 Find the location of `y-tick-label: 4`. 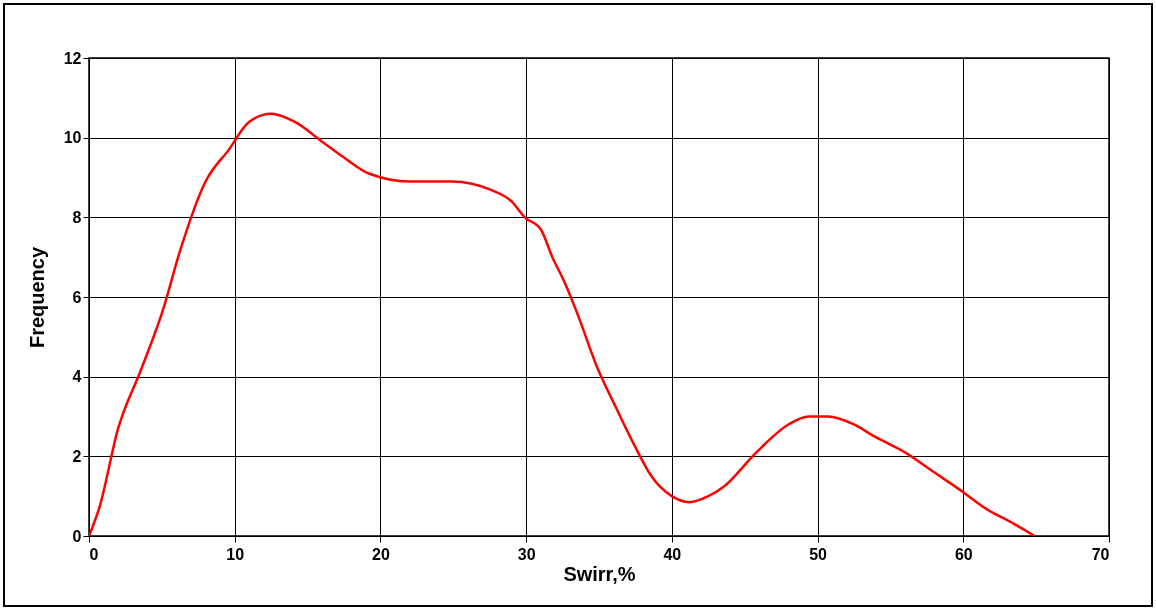

y-tick-label: 4 is located at coordinates (77, 377).